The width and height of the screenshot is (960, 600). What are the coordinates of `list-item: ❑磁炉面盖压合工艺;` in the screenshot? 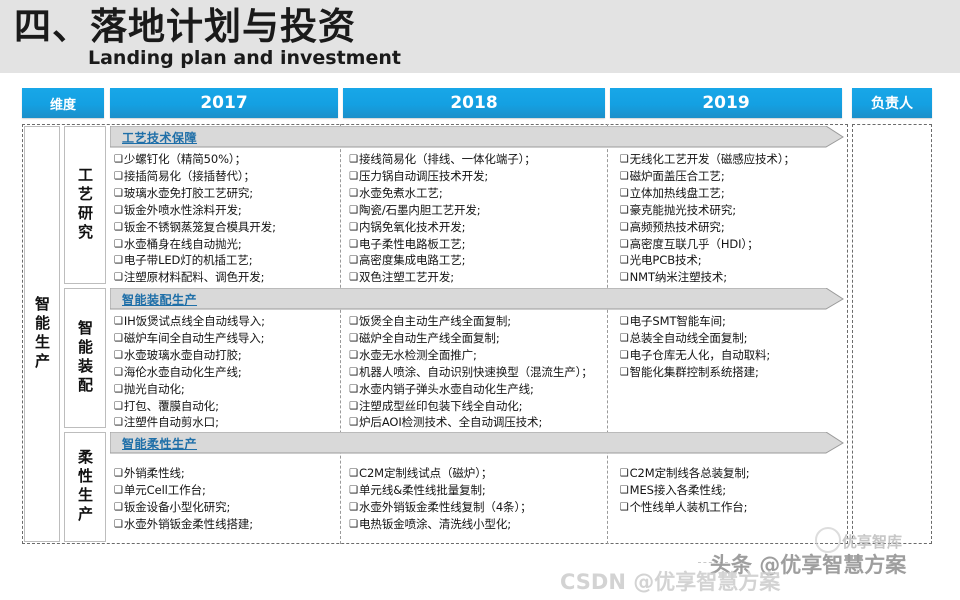 It's located at (732, 177).